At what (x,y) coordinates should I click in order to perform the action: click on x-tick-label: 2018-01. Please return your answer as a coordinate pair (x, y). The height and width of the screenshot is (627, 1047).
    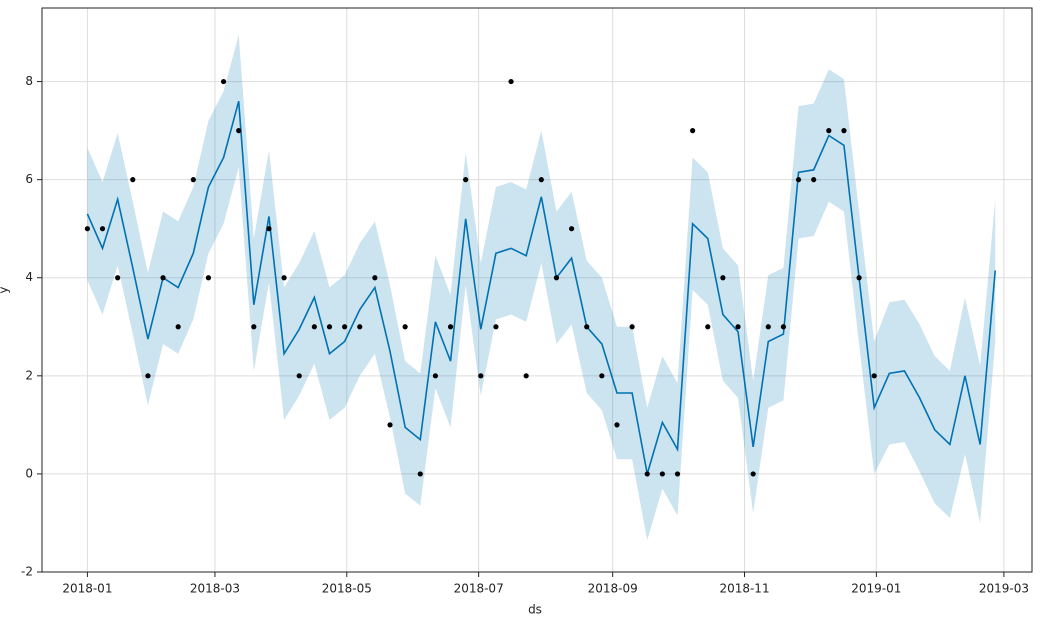
    Looking at the image, I should click on (87, 589).